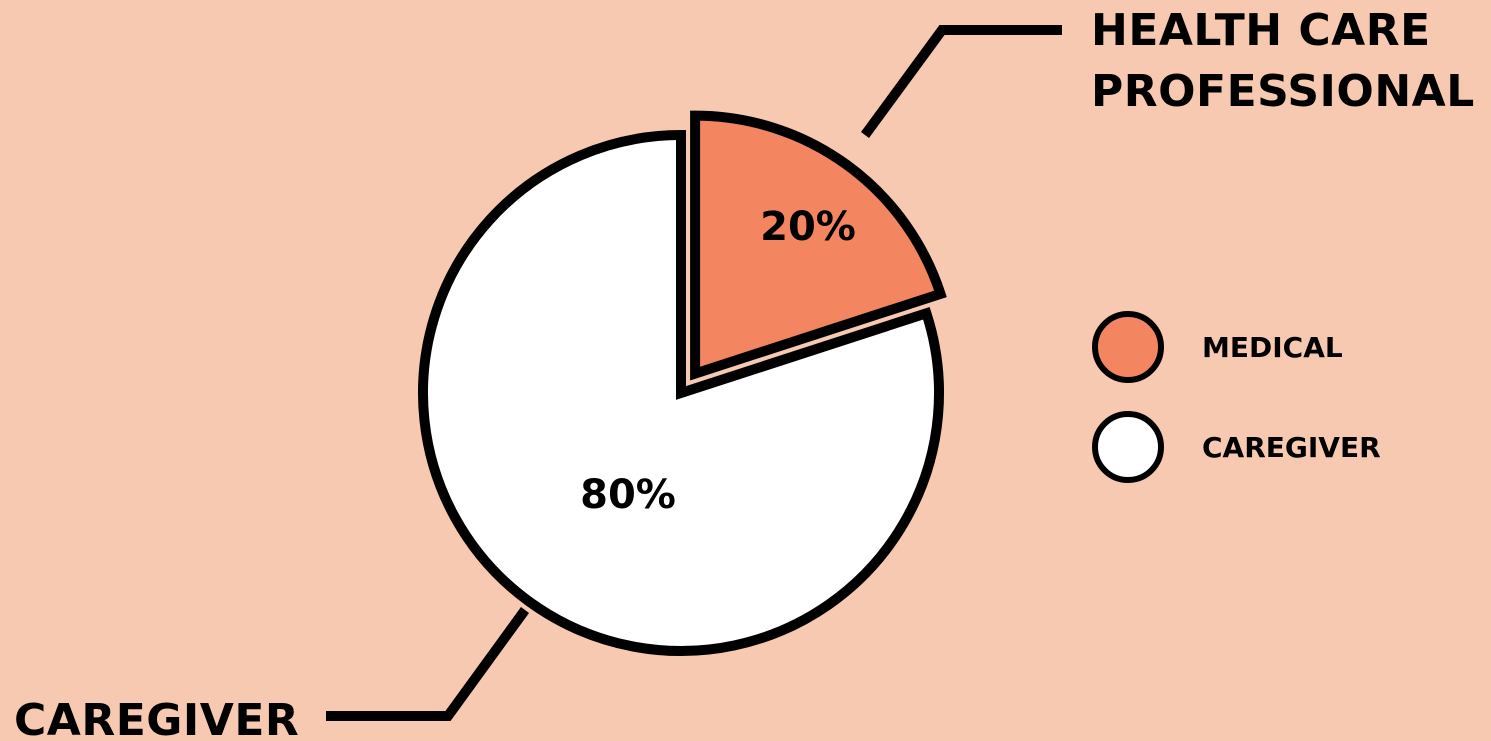 This screenshot has width=1491, height=741. I want to click on legend-swatch-caregiver, so click(1128, 447).